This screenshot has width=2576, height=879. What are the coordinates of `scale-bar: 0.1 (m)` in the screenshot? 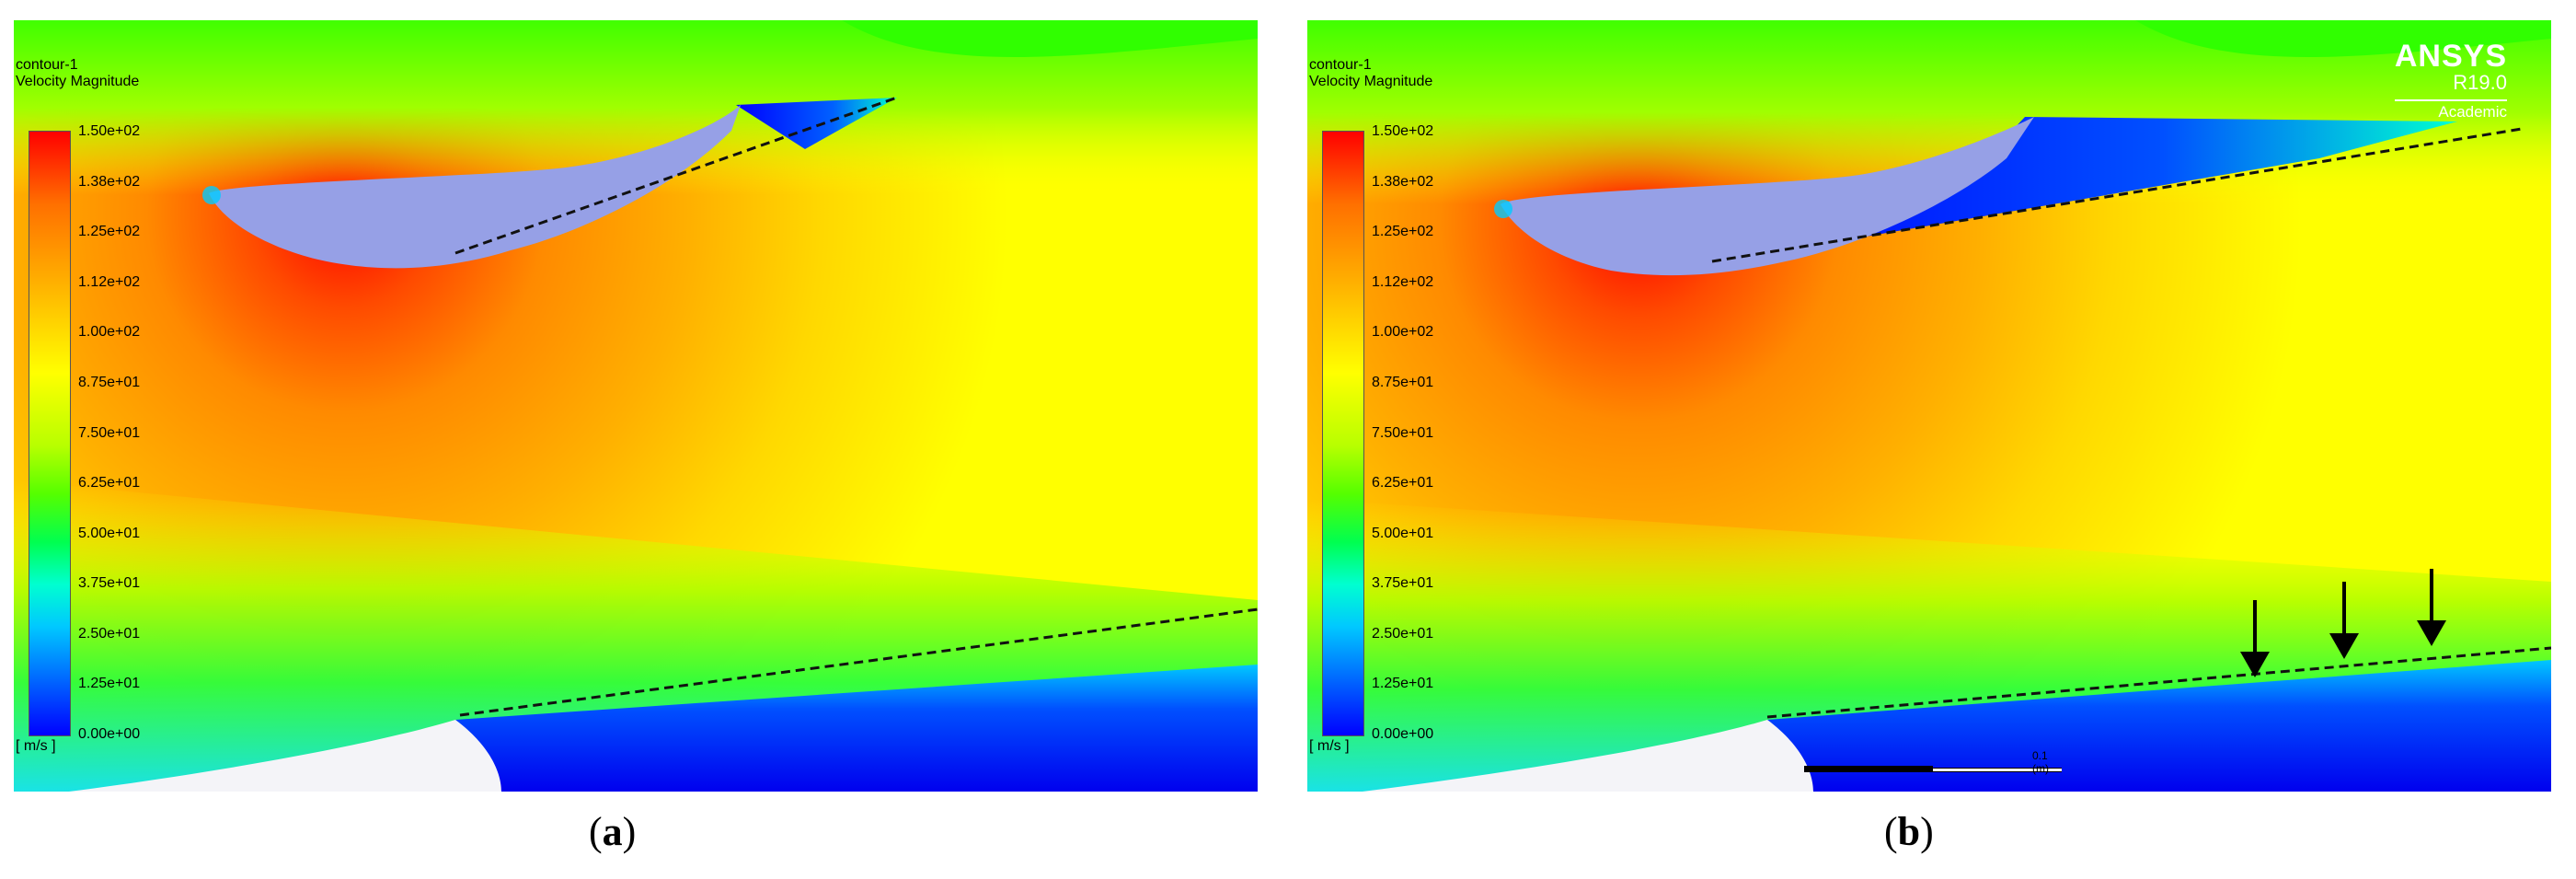 It's located at (1933, 763).